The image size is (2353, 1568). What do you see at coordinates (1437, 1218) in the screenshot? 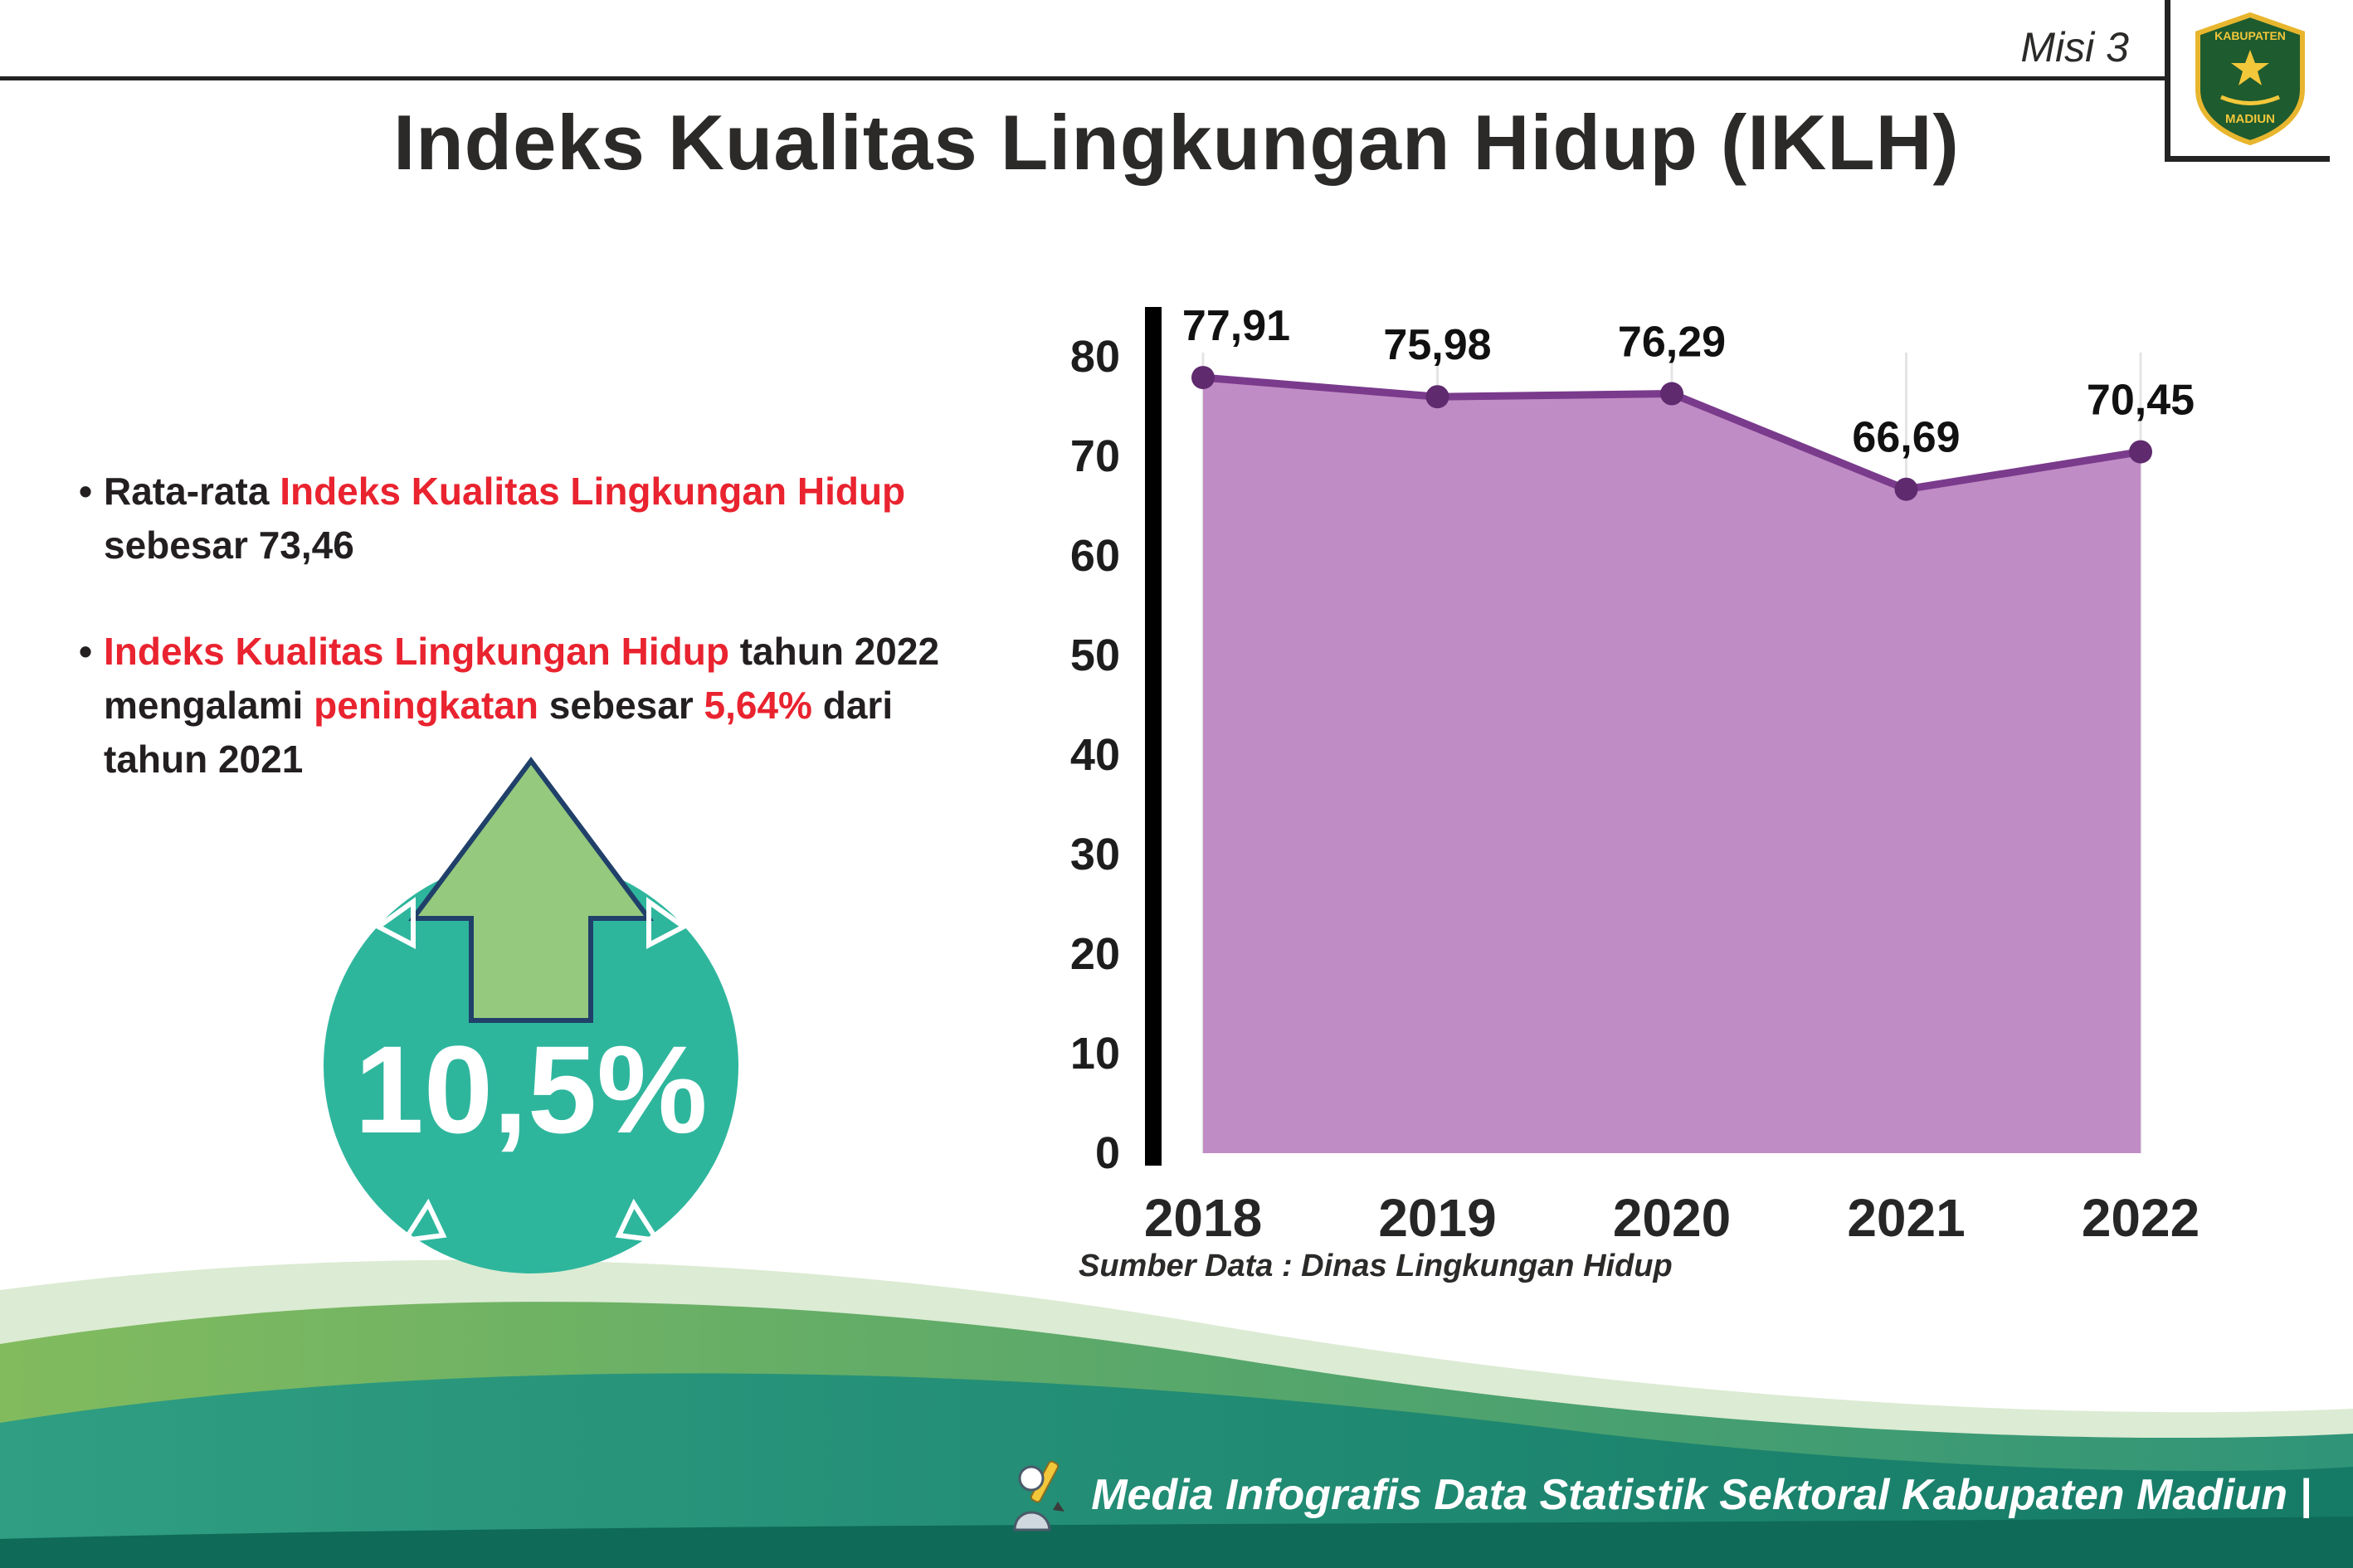
I see `svg-text: 2019` at bounding box center [1437, 1218].